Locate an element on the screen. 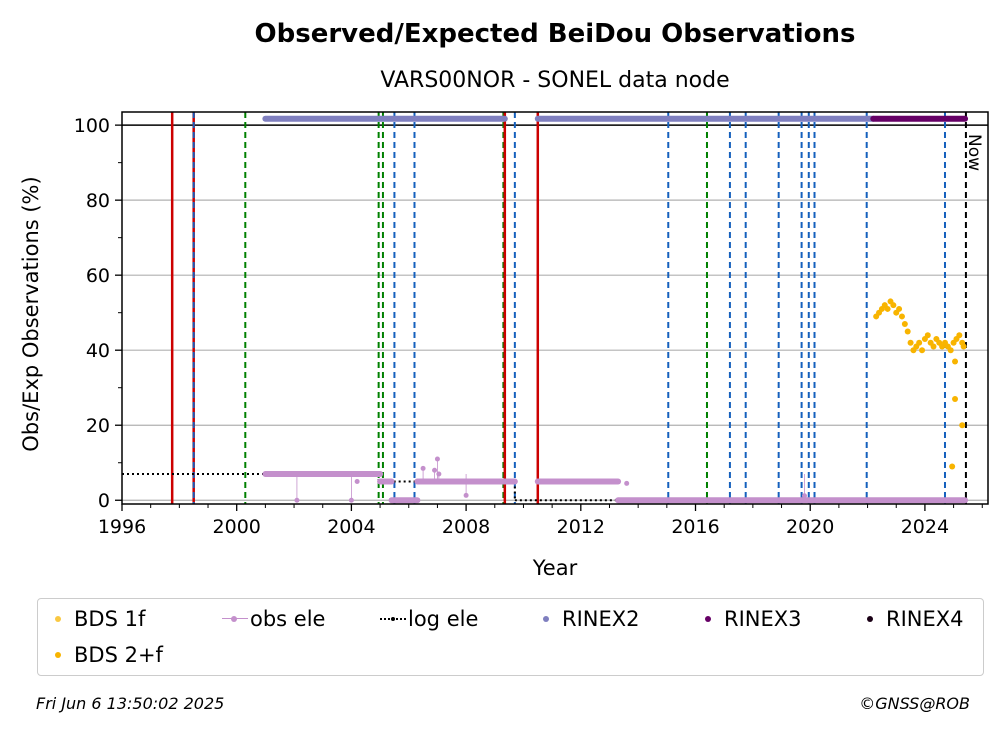 The image size is (1008, 734). y-tick-label: 60 is located at coordinates (98, 276).